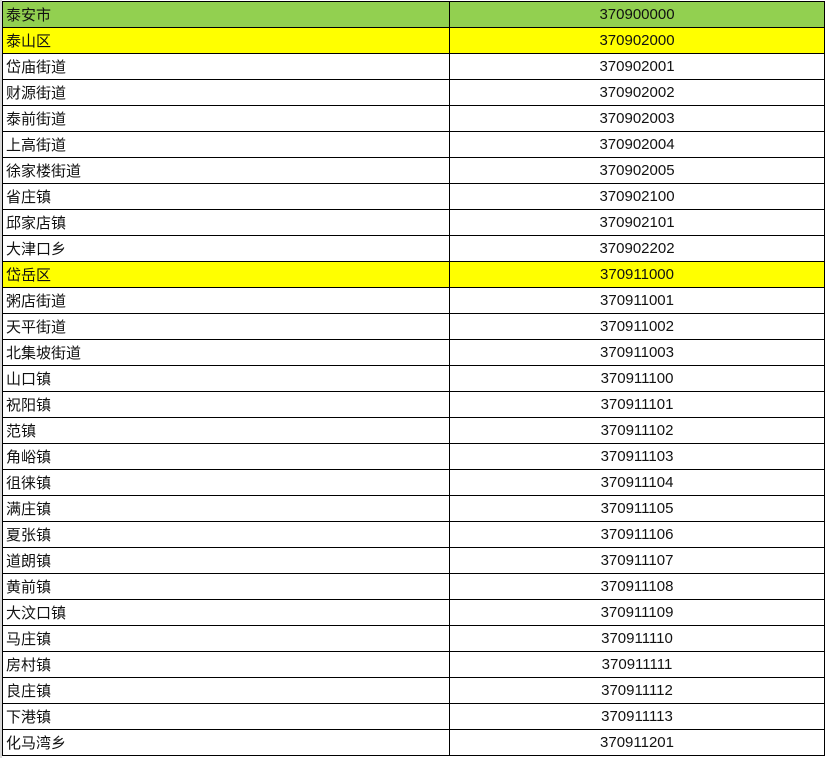  I want to click on region-name-cell: 山口镇, so click(226, 378).